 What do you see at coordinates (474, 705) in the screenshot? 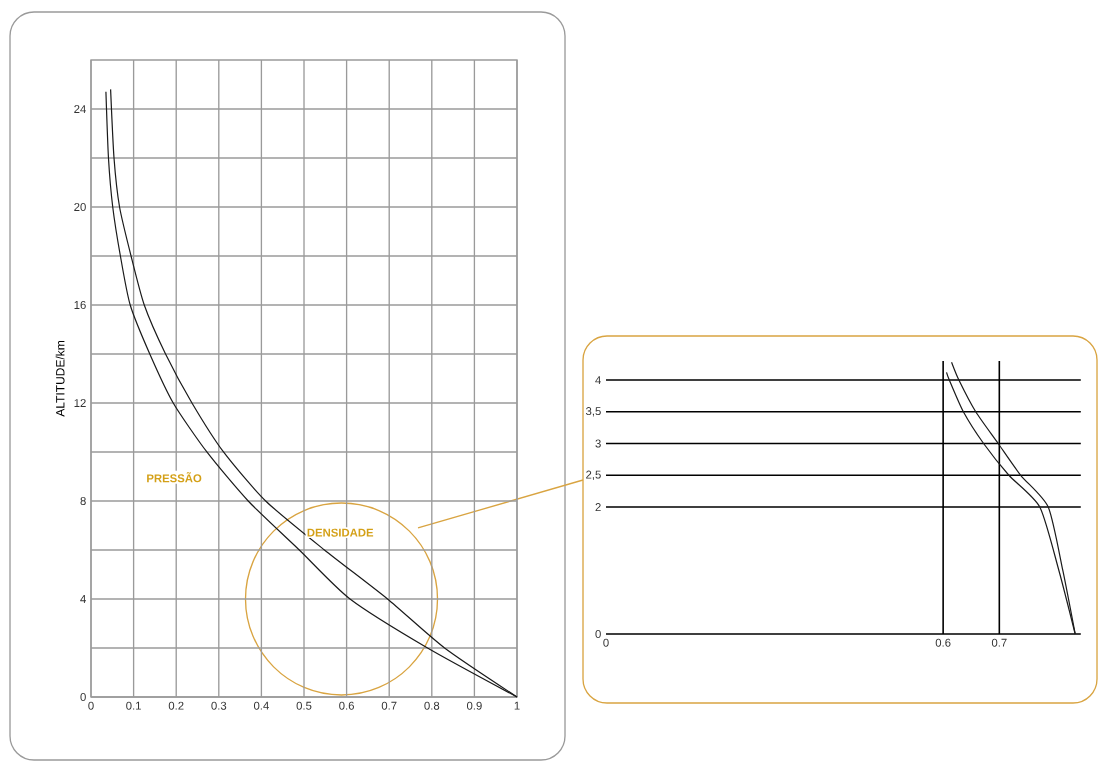
I see `x-tick-label: 0.9` at bounding box center [474, 705].